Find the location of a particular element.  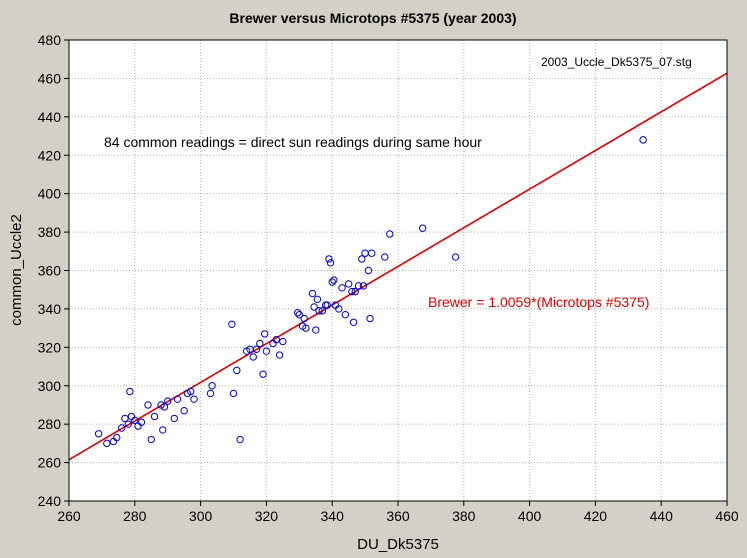

y-tick-label: 380 is located at coordinates (50, 232).